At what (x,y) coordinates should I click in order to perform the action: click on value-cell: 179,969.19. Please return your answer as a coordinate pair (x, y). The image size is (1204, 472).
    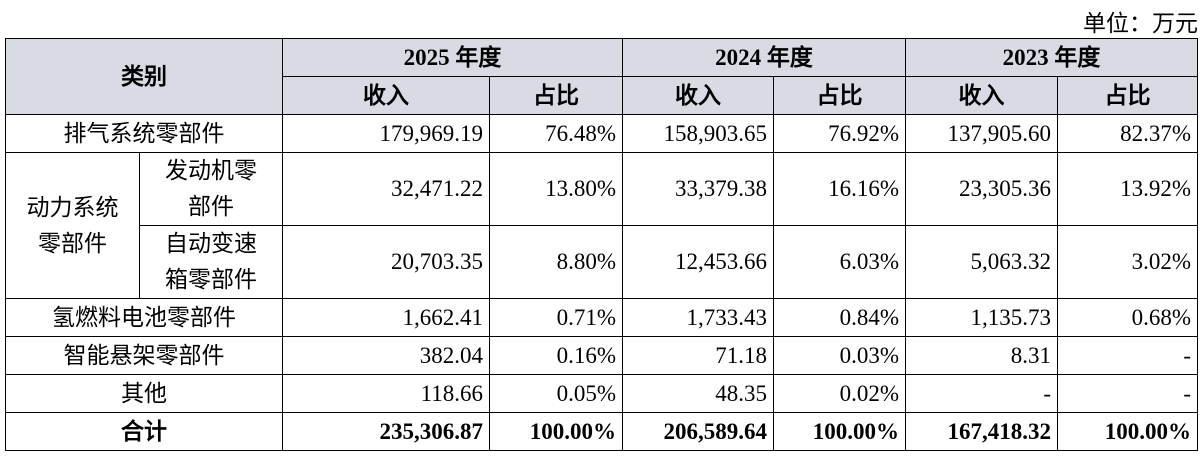
    Looking at the image, I should click on (386, 133).